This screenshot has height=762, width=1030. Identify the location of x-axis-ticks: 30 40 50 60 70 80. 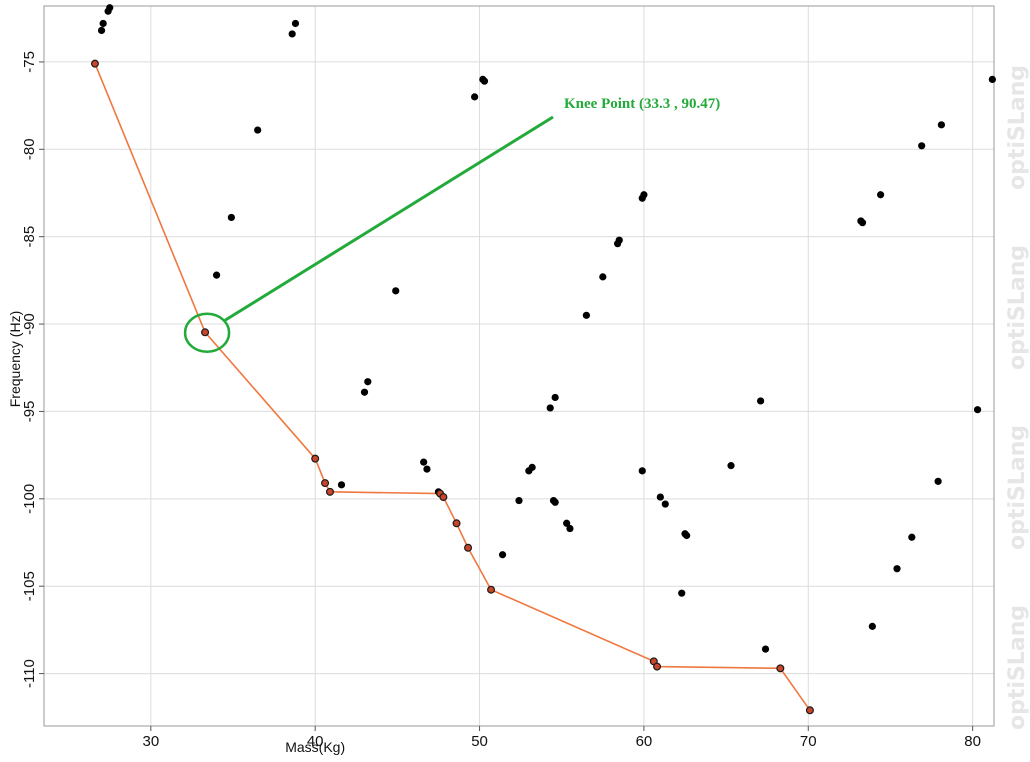
(561, 738).